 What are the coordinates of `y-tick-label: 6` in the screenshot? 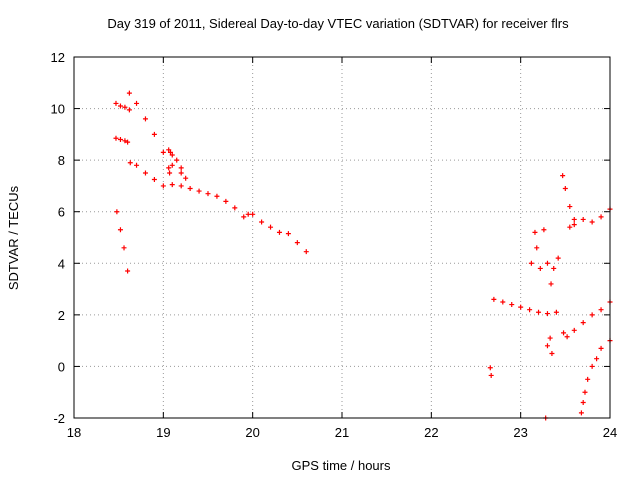 It's located at (61, 212).